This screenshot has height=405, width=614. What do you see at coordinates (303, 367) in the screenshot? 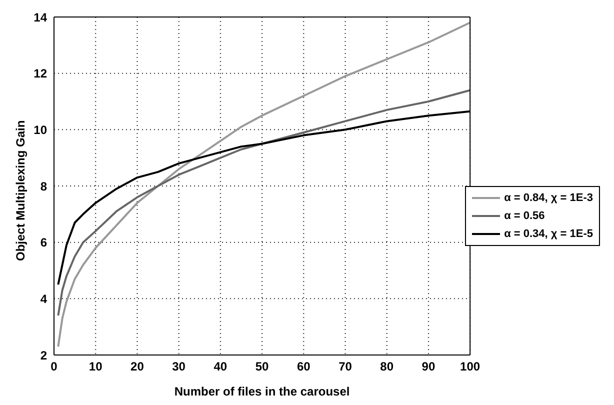
I see `x-tick-label: 60` at bounding box center [303, 367].